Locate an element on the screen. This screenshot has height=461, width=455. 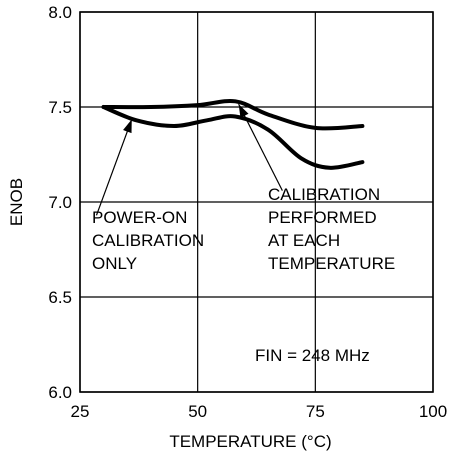
series-line-each-temperature is located at coordinates (233, 114).